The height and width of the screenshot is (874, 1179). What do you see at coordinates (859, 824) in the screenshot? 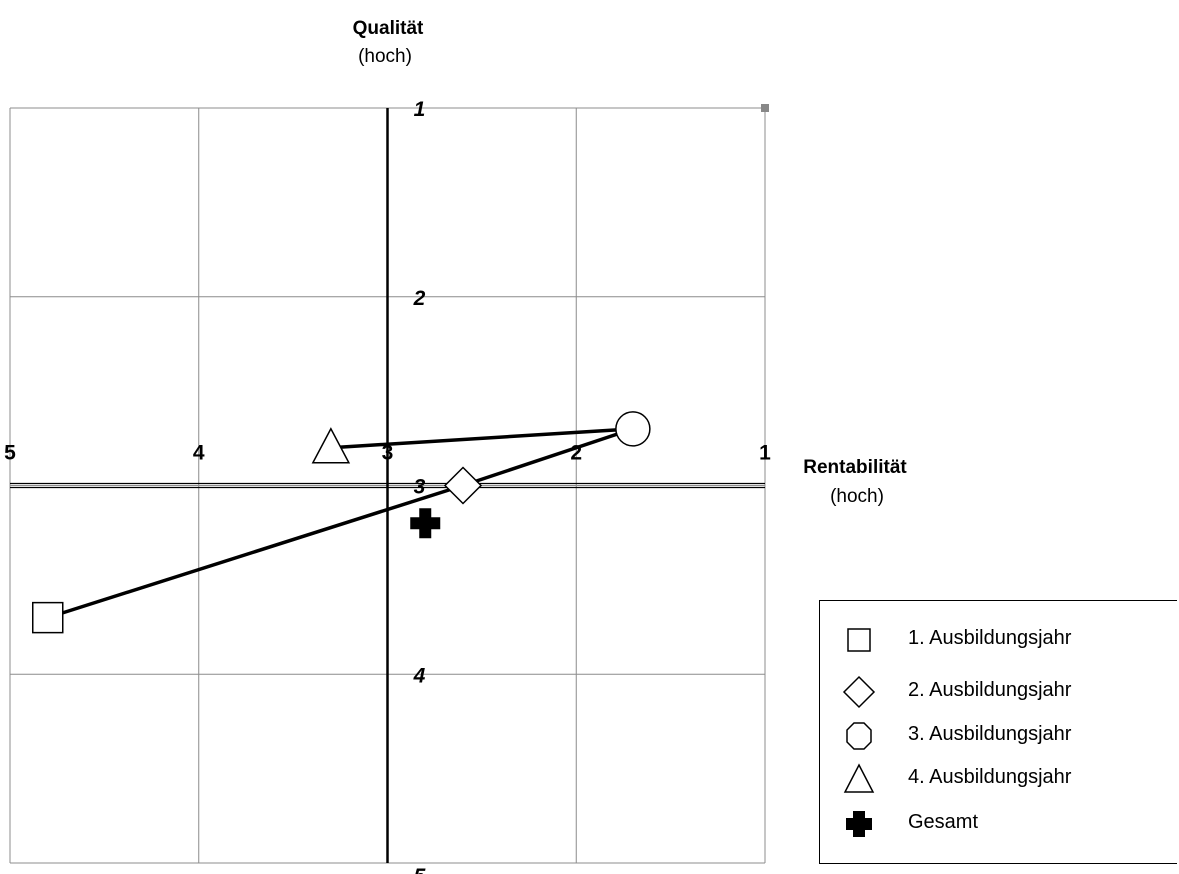
I see `cross-marker-icon` at bounding box center [859, 824].